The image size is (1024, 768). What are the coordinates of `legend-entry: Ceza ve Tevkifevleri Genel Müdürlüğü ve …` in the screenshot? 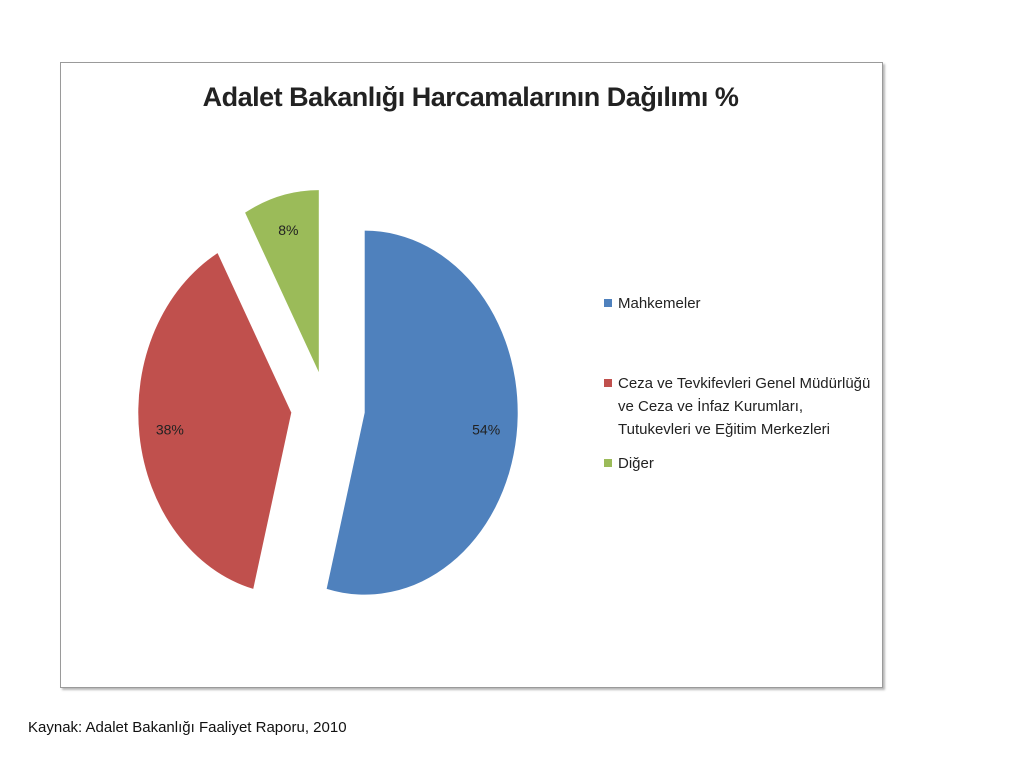 It's located at (739, 406).